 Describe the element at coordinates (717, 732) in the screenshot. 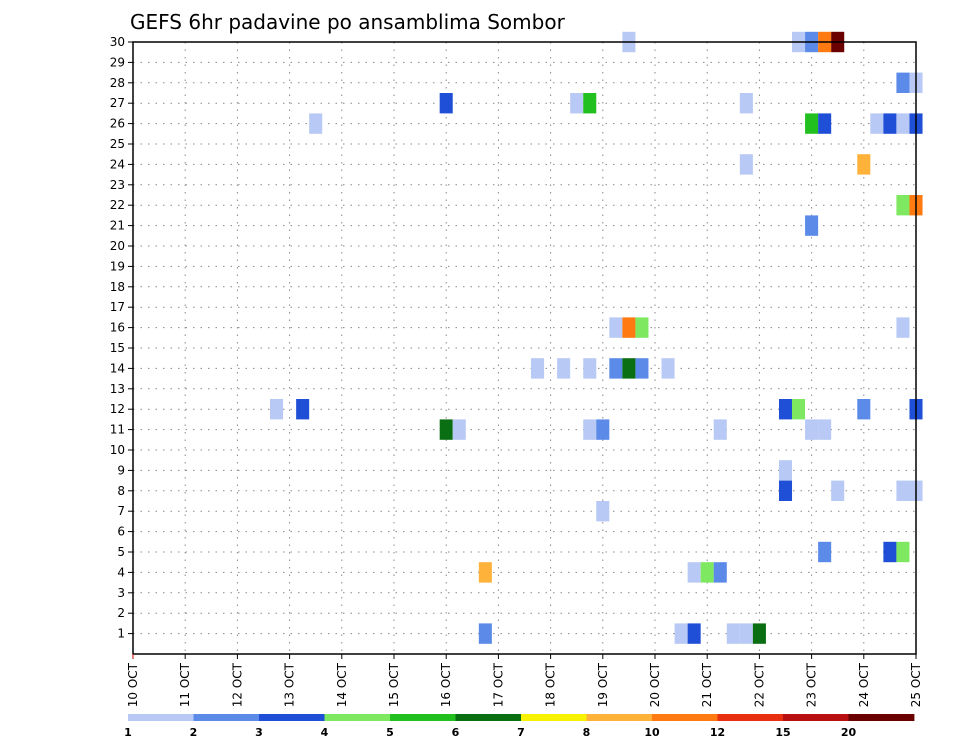

I see `colorbar-label: 12` at that location.